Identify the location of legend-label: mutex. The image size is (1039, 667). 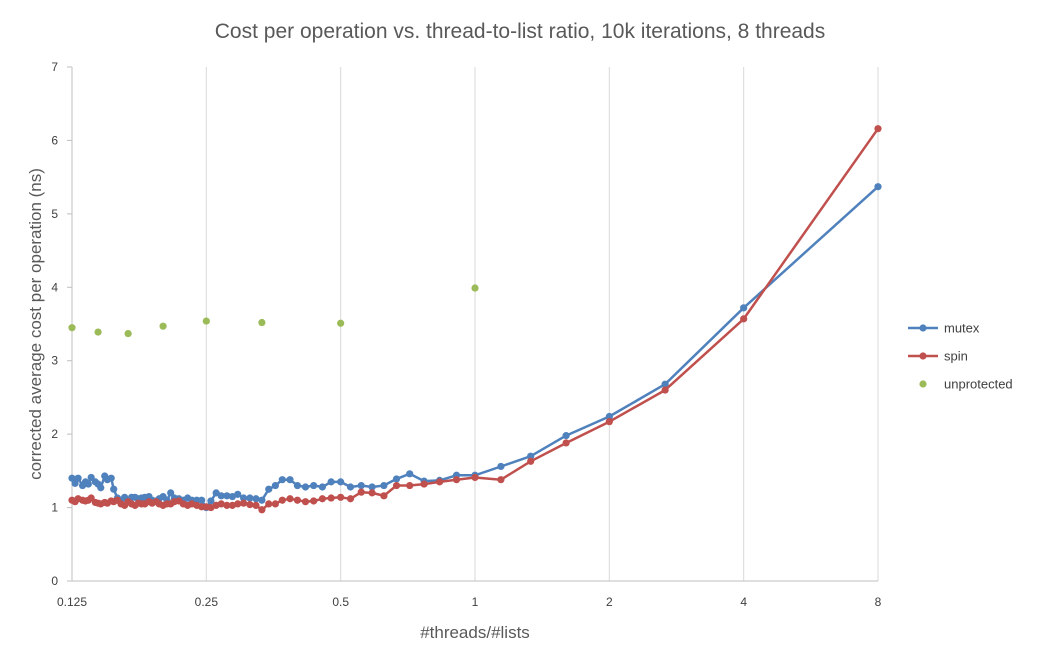
(962, 328).